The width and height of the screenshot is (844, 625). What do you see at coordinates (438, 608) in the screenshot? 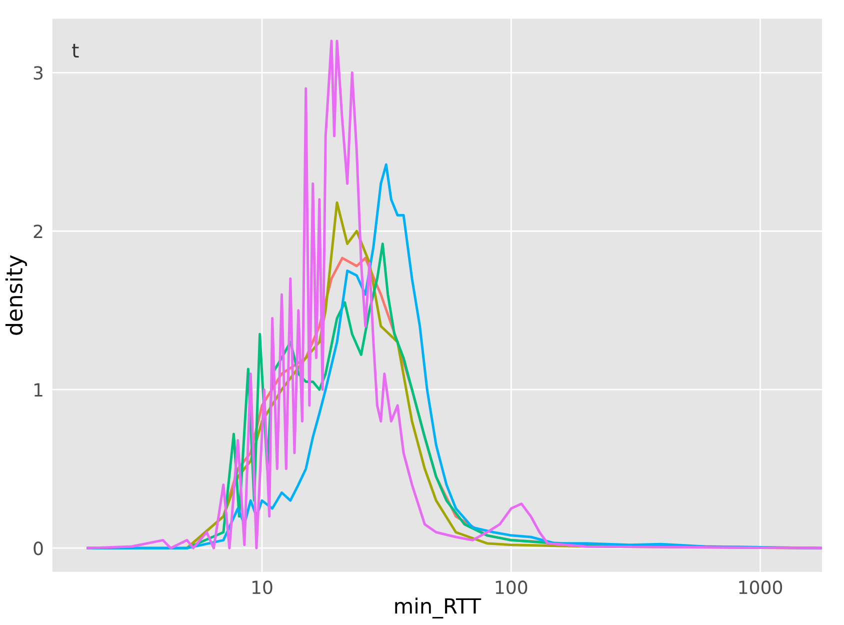
I see `x-axis-title: min_RTT` at bounding box center [438, 608].